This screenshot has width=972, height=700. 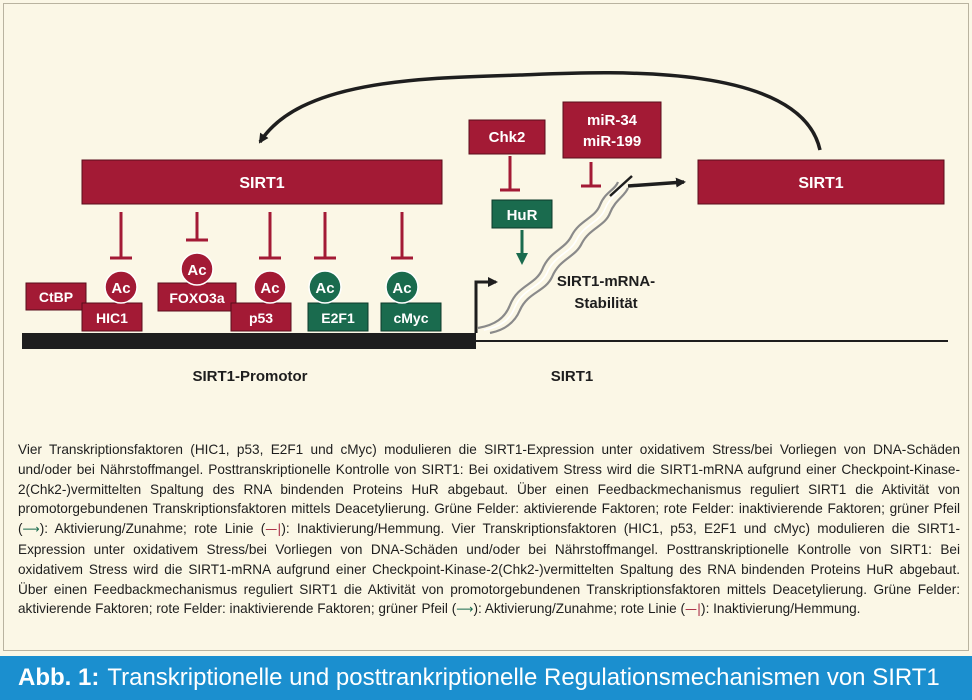 I want to click on e2f1-ac-circle, so click(x=325, y=287).